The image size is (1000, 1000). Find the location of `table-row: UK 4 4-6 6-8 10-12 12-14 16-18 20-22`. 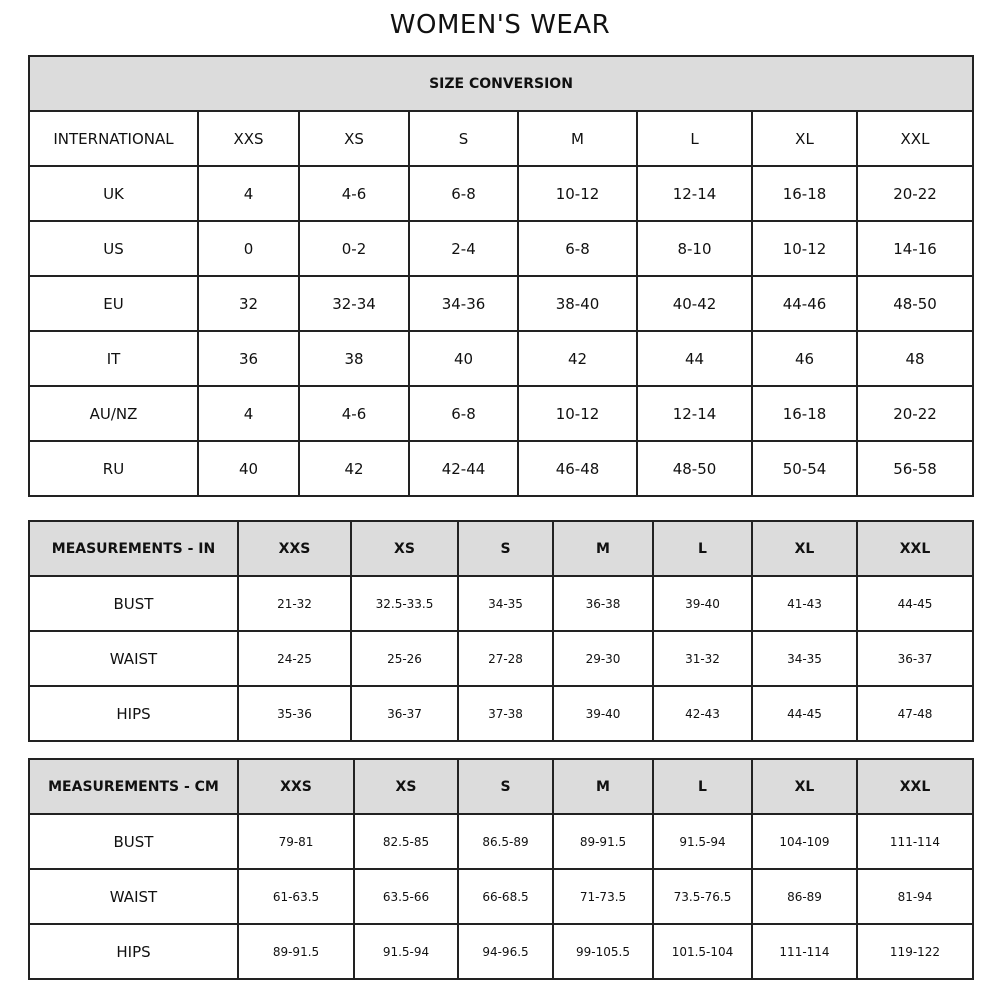

table-row: UK 4 4-6 6-8 10-12 12-14 16-18 20-22 is located at coordinates (501, 193).